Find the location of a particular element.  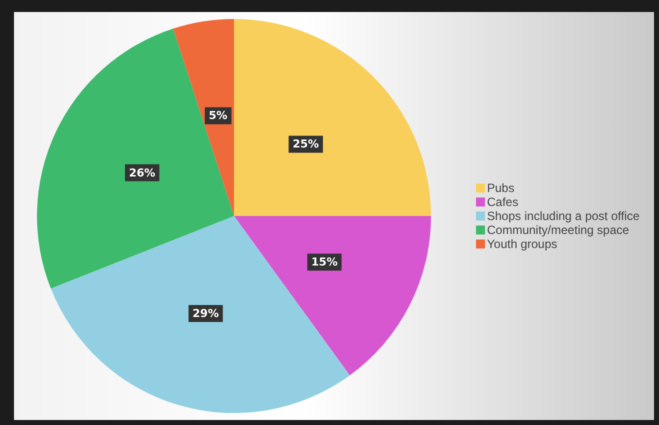

data-label: 25% is located at coordinates (305, 144).